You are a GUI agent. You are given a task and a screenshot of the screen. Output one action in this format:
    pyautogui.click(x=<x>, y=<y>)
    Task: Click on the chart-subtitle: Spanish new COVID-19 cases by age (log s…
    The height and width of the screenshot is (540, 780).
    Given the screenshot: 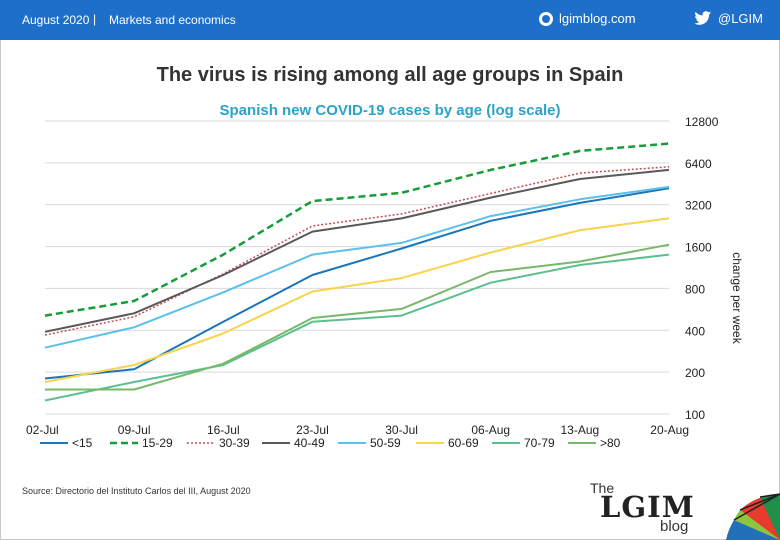 What is the action you would take?
    pyautogui.click(x=390, y=110)
    